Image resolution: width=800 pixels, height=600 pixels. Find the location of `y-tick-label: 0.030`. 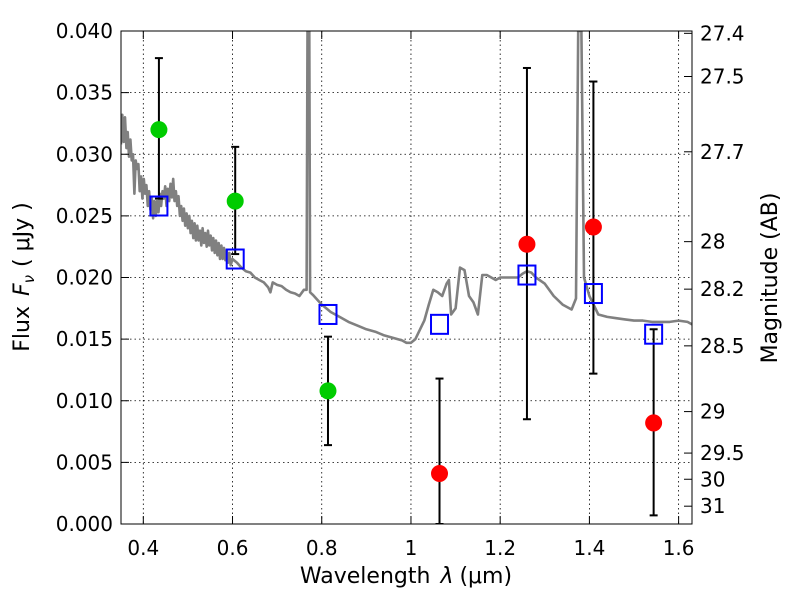

y-tick-label: 0.030 is located at coordinates (84, 154).